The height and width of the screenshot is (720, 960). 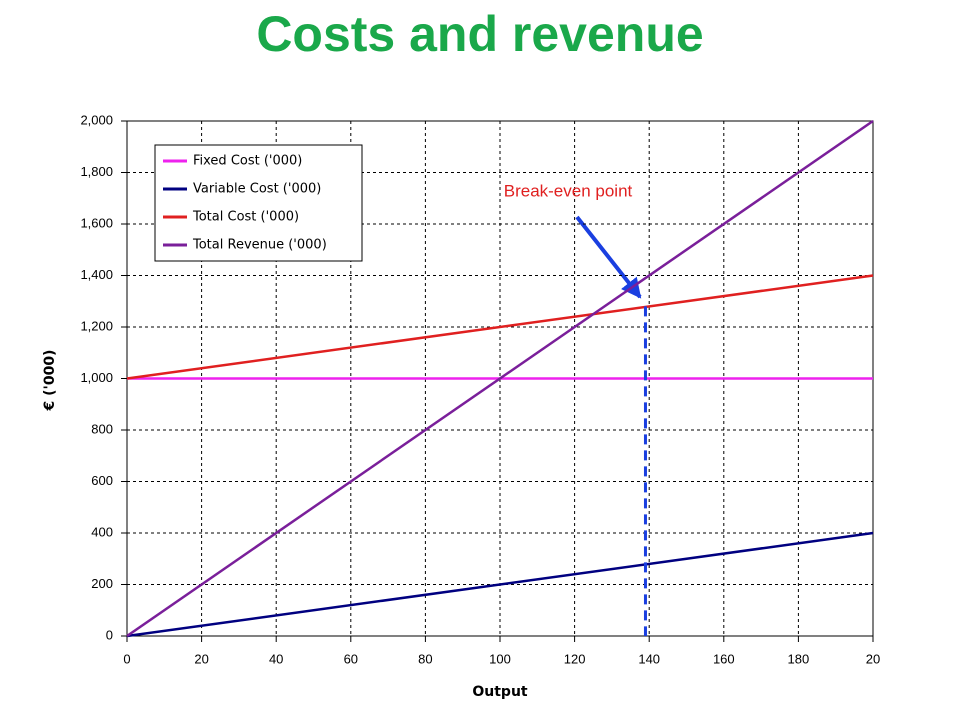 What do you see at coordinates (102, 480) in the screenshot?
I see `y-tick-label: 600` at bounding box center [102, 480].